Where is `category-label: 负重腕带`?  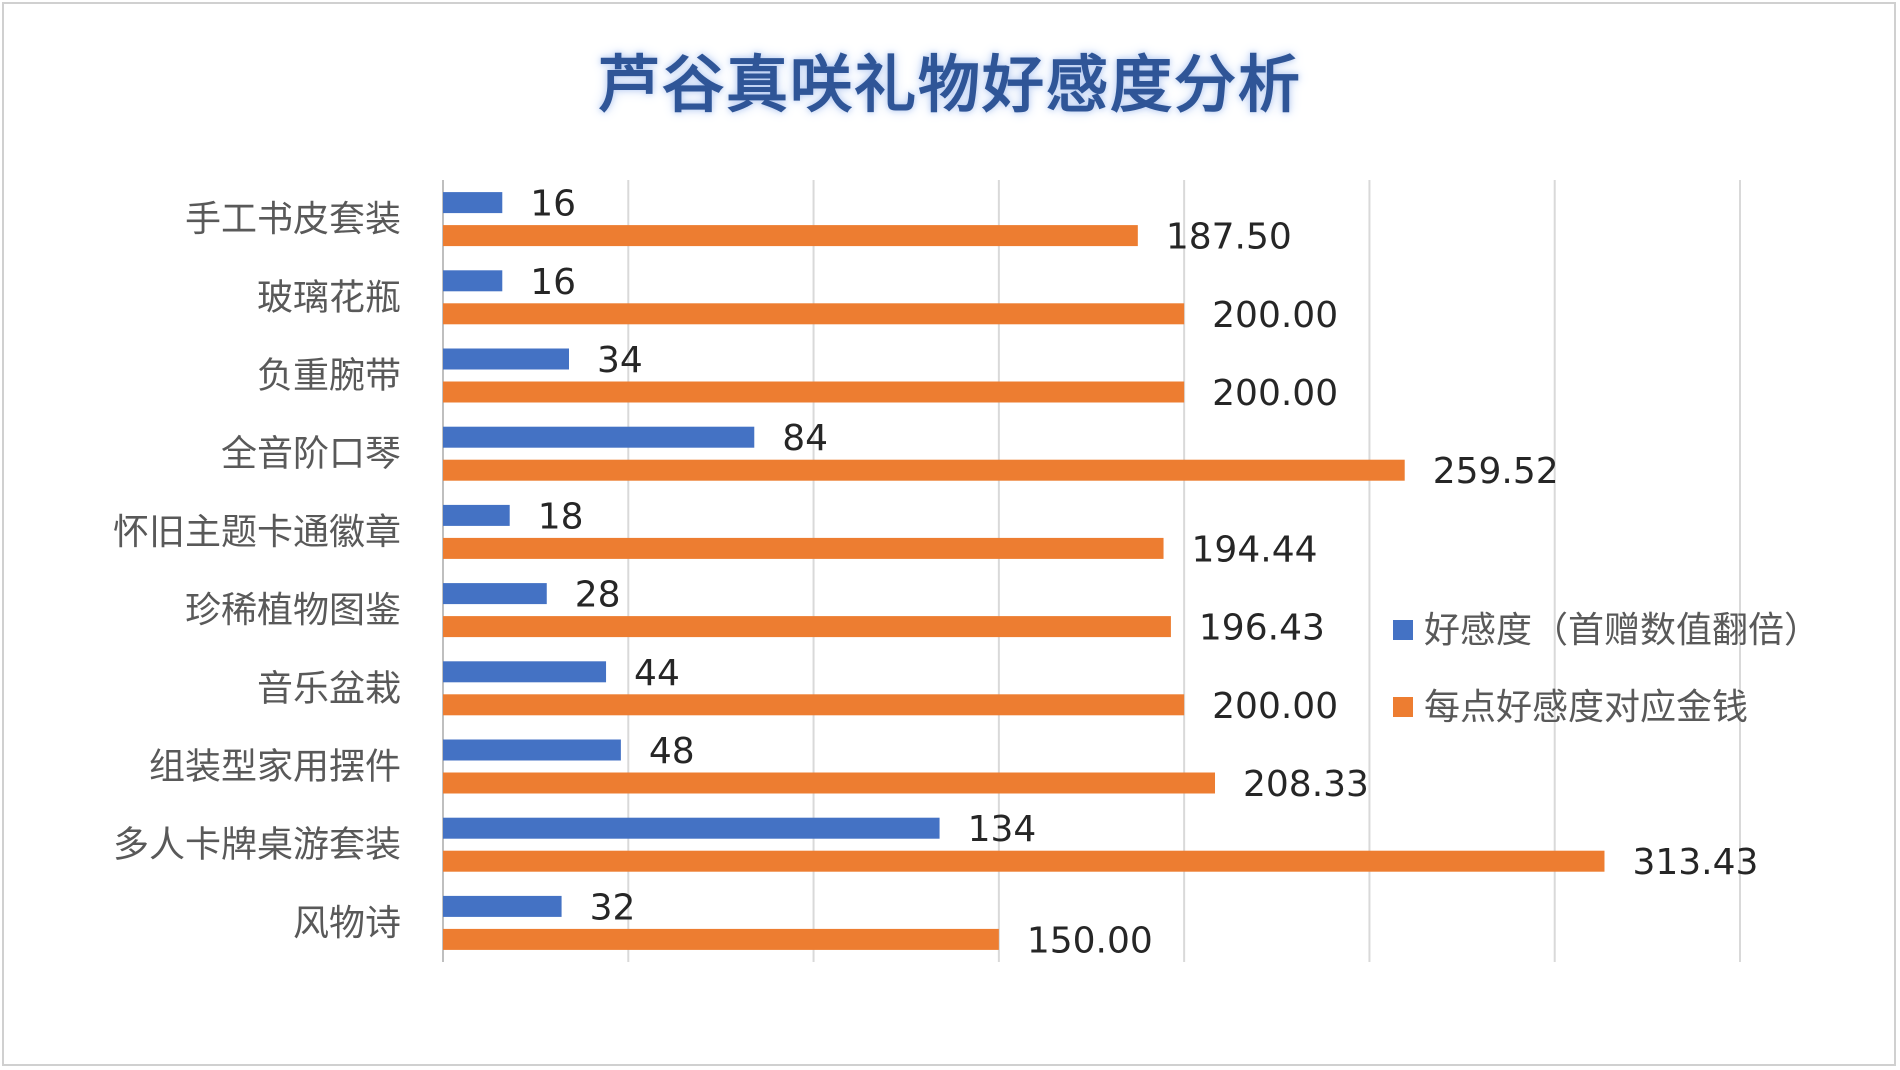 category-label: 负重腕带 is located at coordinates (329, 376).